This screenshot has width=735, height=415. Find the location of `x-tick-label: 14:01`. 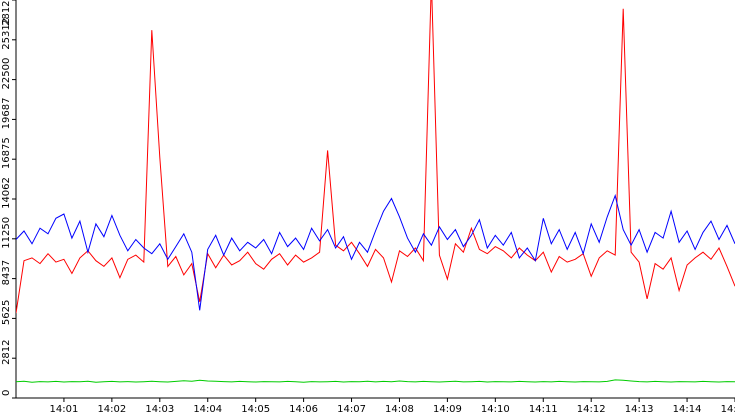

x-tick-label: 14:01 is located at coordinates (64, 409).